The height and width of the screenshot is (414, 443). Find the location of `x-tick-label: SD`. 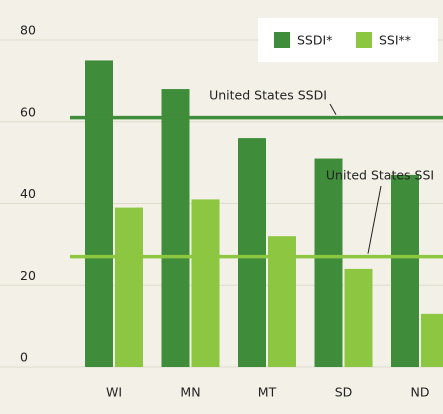

x-tick-label: SD is located at coordinates (344, 392).